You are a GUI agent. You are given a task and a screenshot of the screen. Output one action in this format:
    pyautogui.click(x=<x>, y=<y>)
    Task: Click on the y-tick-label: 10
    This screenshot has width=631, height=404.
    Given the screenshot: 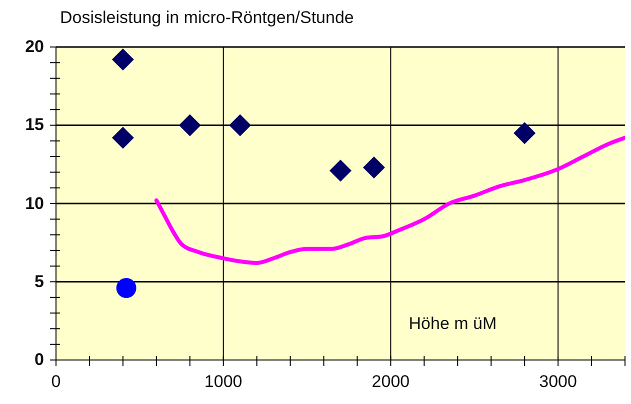 What is the action you would take?
    pyautogui.click(x=34, y=204)
    